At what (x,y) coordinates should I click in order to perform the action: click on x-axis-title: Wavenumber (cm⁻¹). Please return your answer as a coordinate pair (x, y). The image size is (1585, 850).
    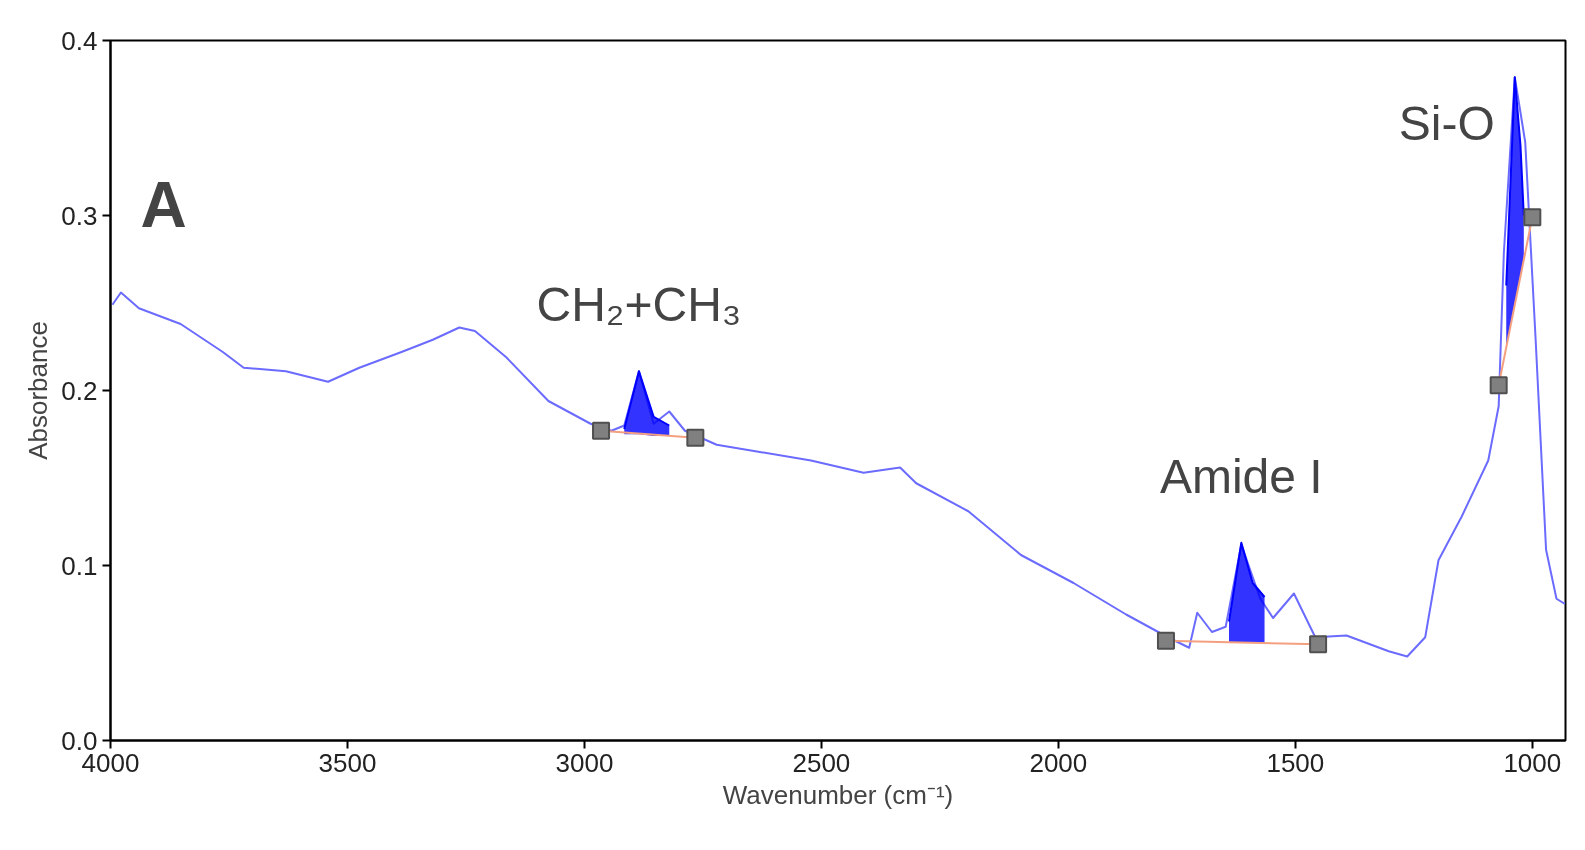
    Looking at the image, I should click on (838, 794).